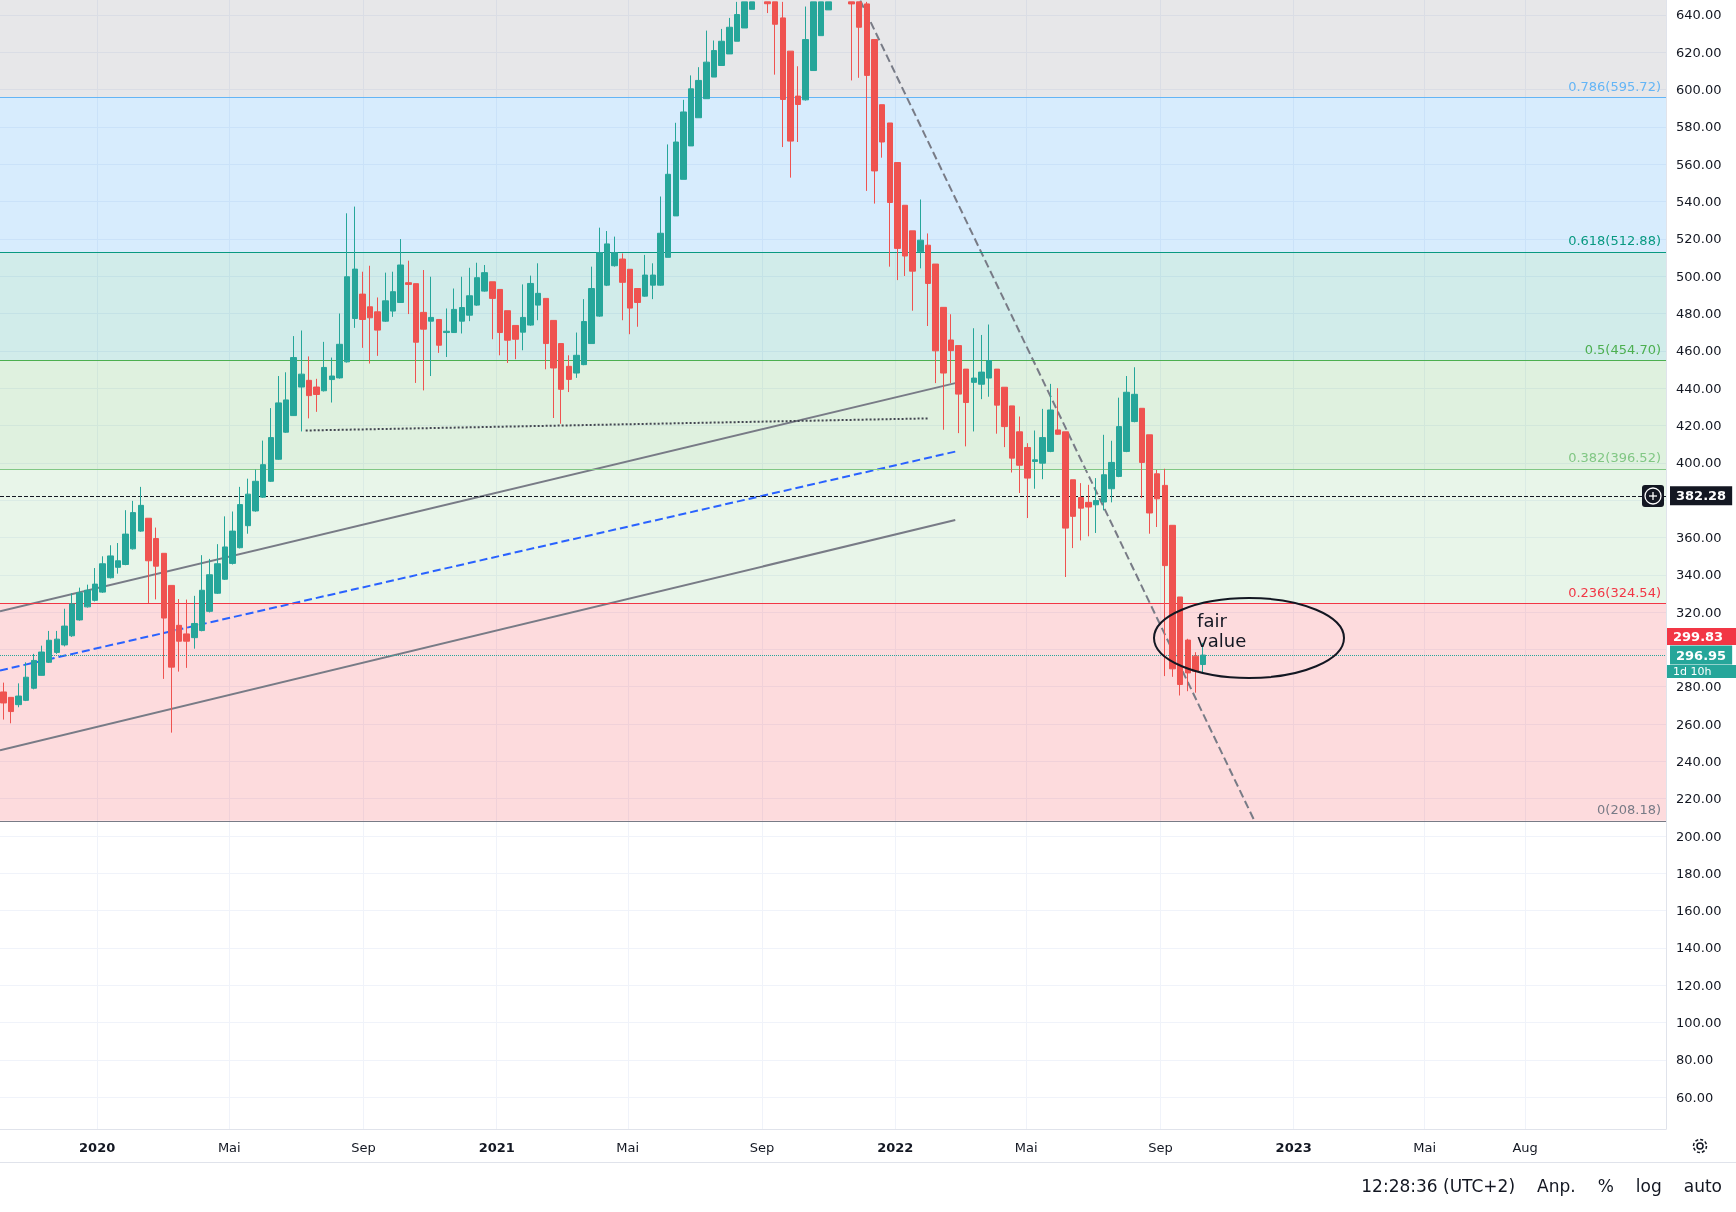 Image resolution: width=1736 pixels, height=1212 pixels. Describe the element at coordinates (1699, 687) in the screenshot. I see `y-tick-label: 280.00` at that location.